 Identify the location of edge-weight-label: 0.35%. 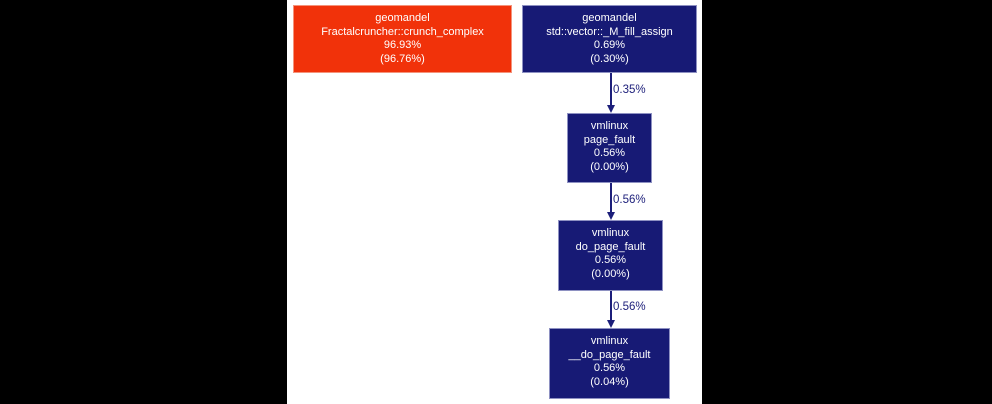
(629, 90).